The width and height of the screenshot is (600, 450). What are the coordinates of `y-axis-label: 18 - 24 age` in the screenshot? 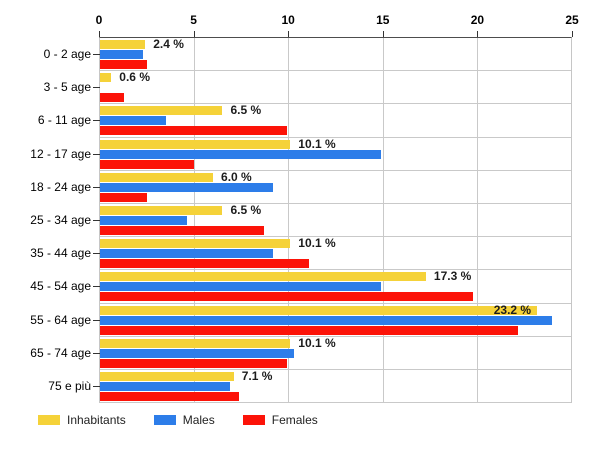 It's located at (60, 186).